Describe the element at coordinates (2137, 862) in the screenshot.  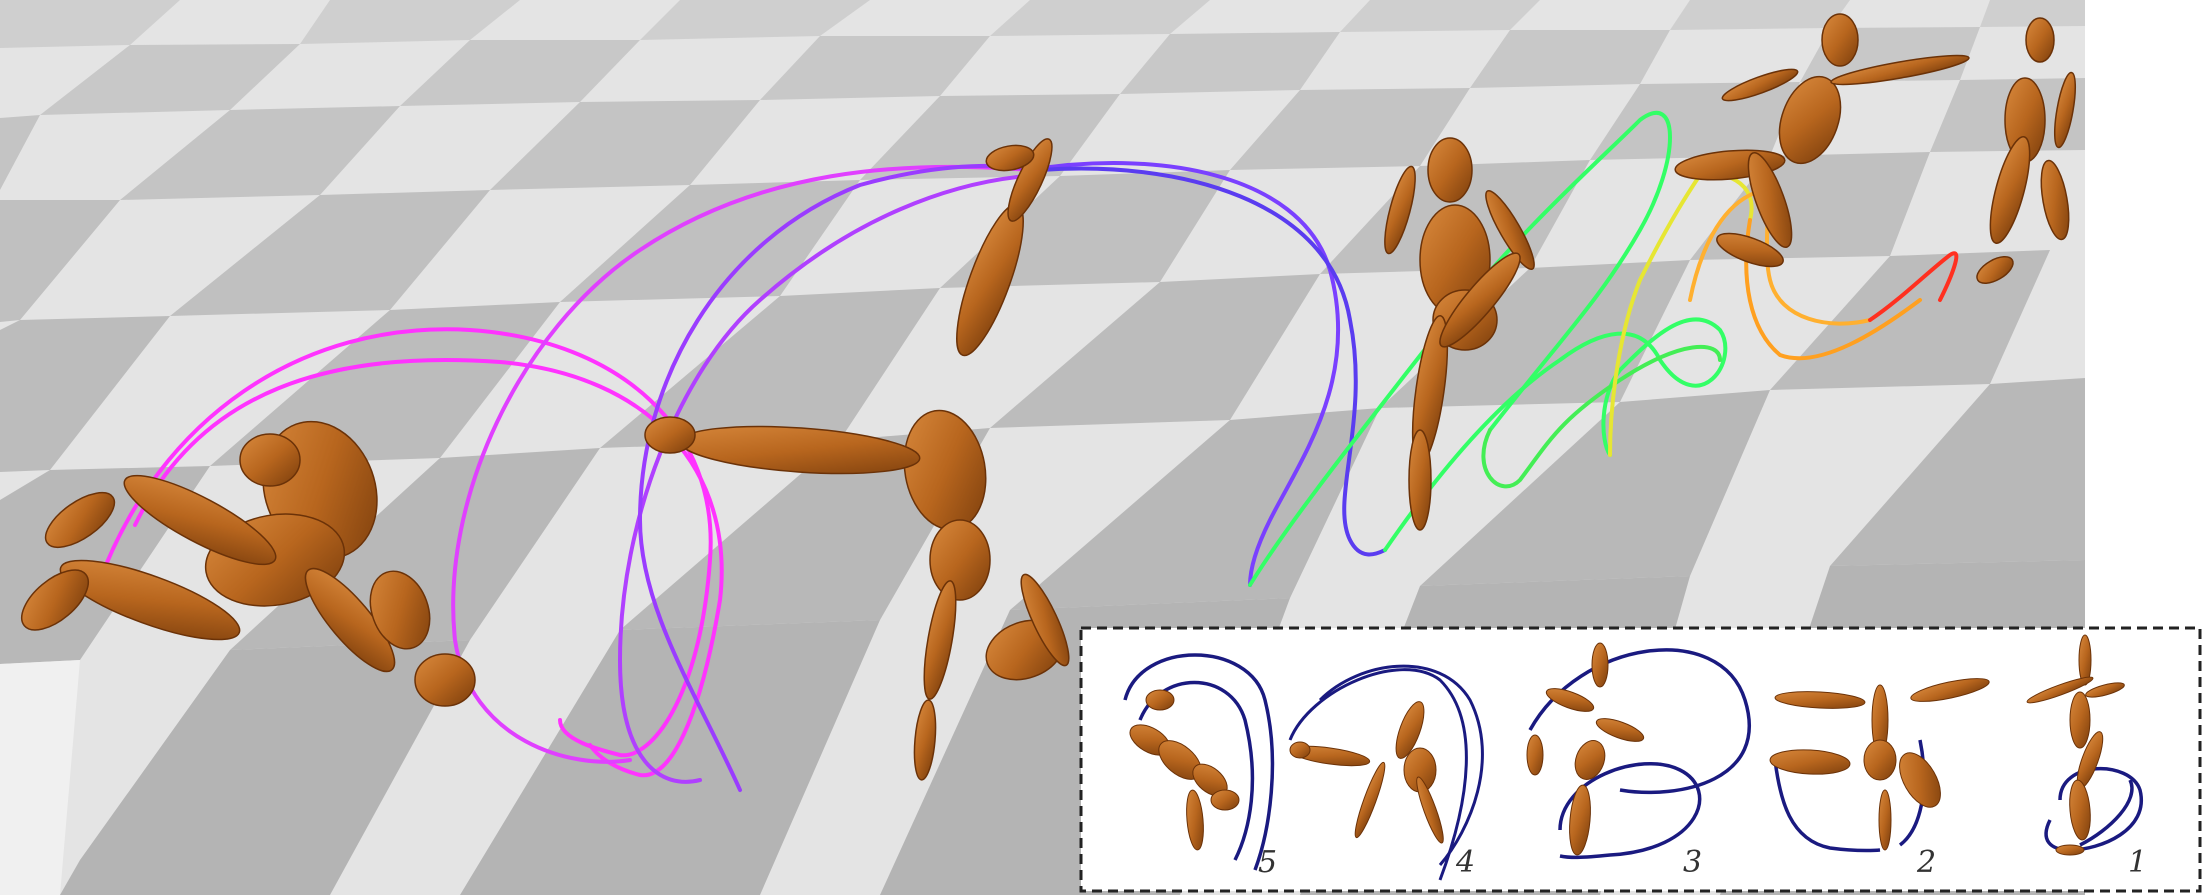
I see `inset-label-1: 1` at that location.